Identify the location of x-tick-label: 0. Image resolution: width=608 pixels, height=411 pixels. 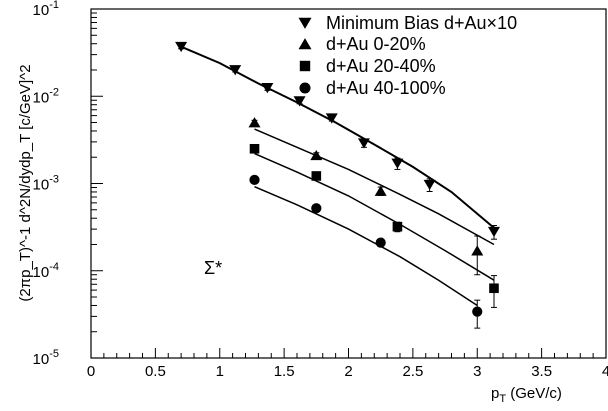
(91, 371).